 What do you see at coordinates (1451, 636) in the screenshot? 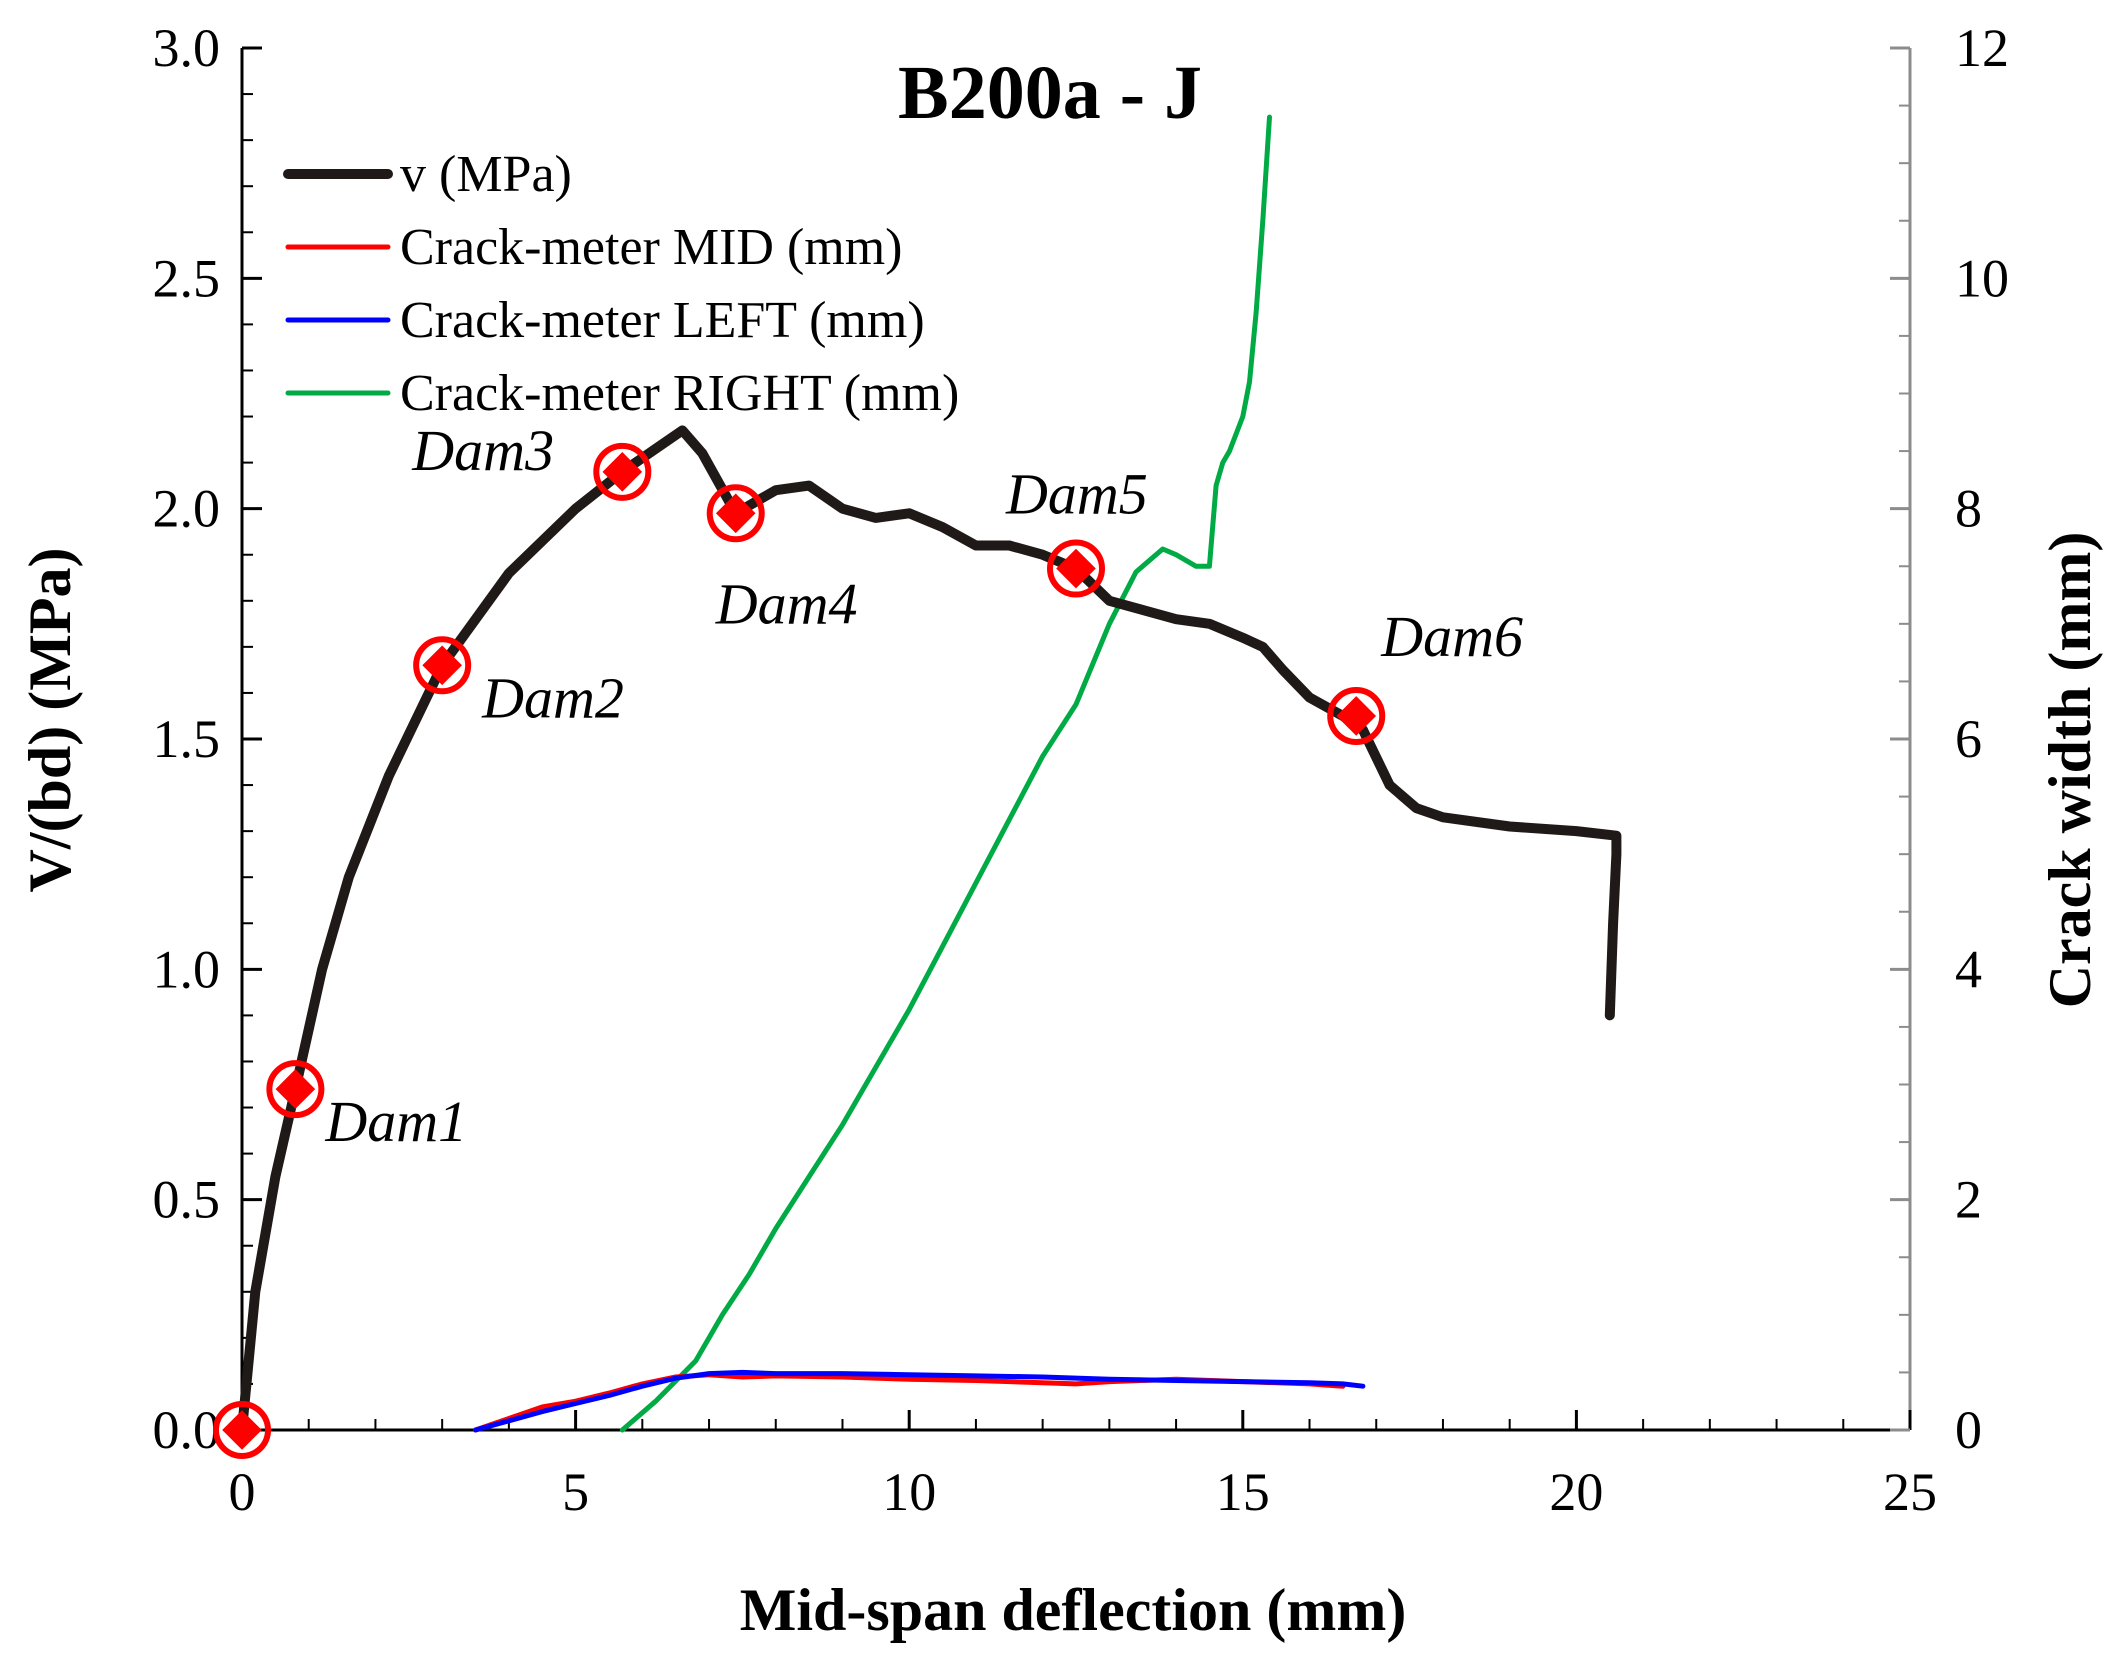
I see `damage-label: Dam6` at bounding box center [1451, 636].